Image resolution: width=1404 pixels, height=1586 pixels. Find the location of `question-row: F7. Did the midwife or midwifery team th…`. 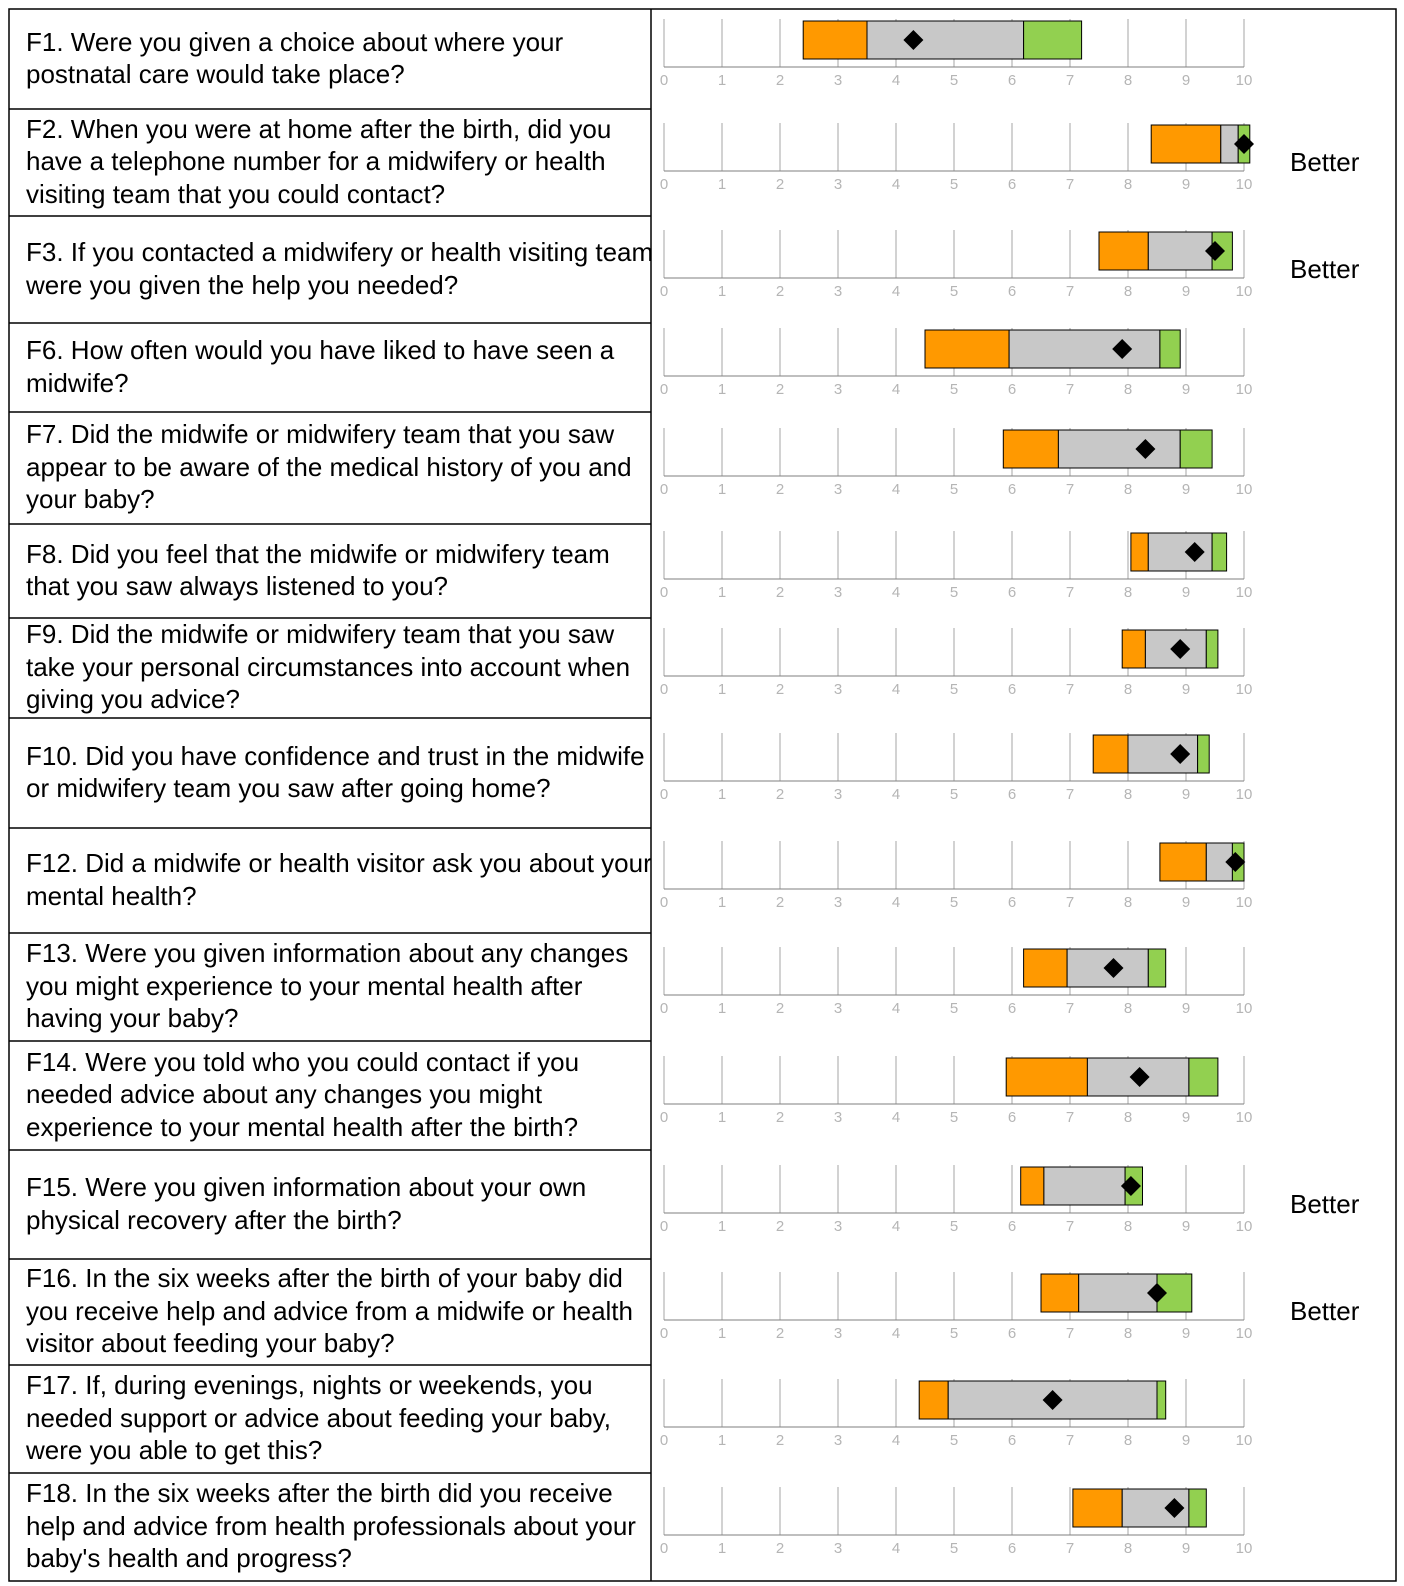

question-row: F7. Did the midwife or midwifery team th… is located at coordinates (702, 467).